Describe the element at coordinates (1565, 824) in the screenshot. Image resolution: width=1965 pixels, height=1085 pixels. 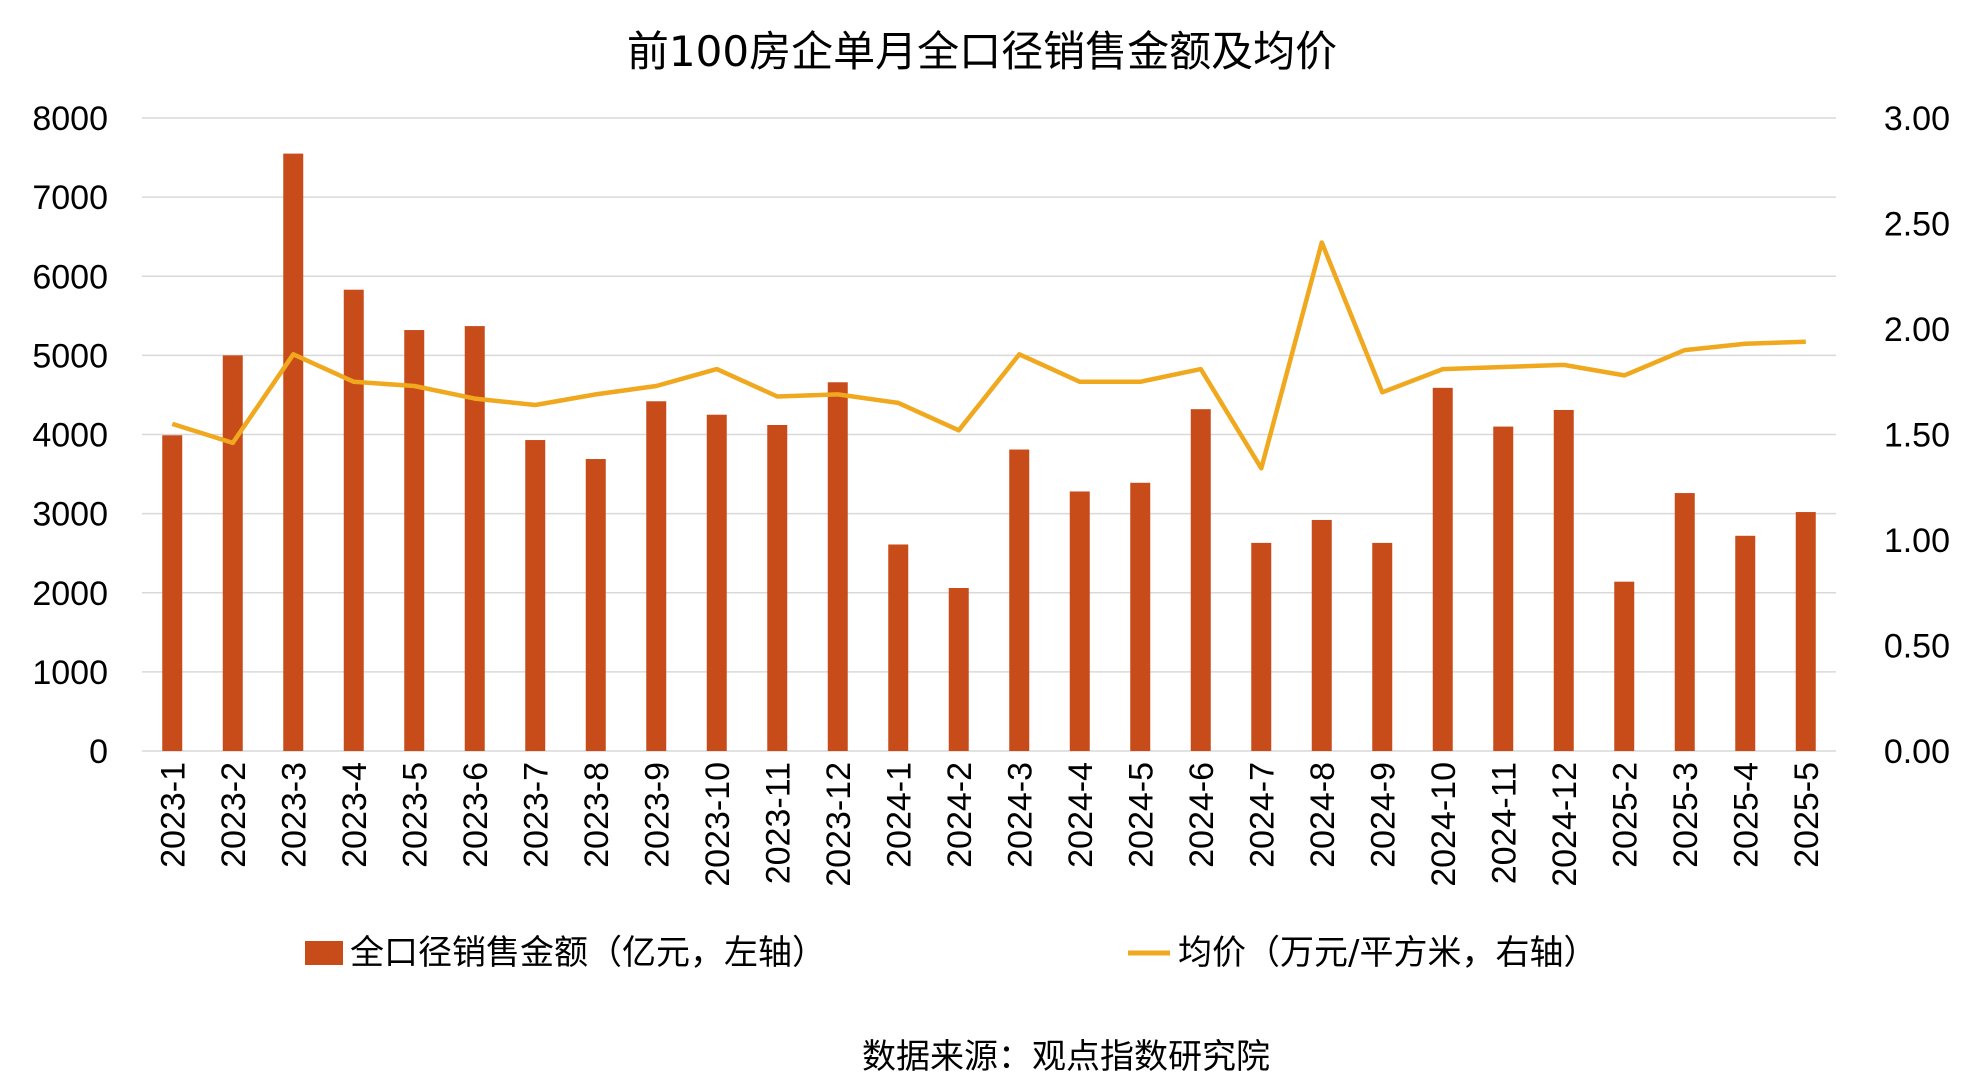
I see `x-tick-label: 2024-12` at that location.